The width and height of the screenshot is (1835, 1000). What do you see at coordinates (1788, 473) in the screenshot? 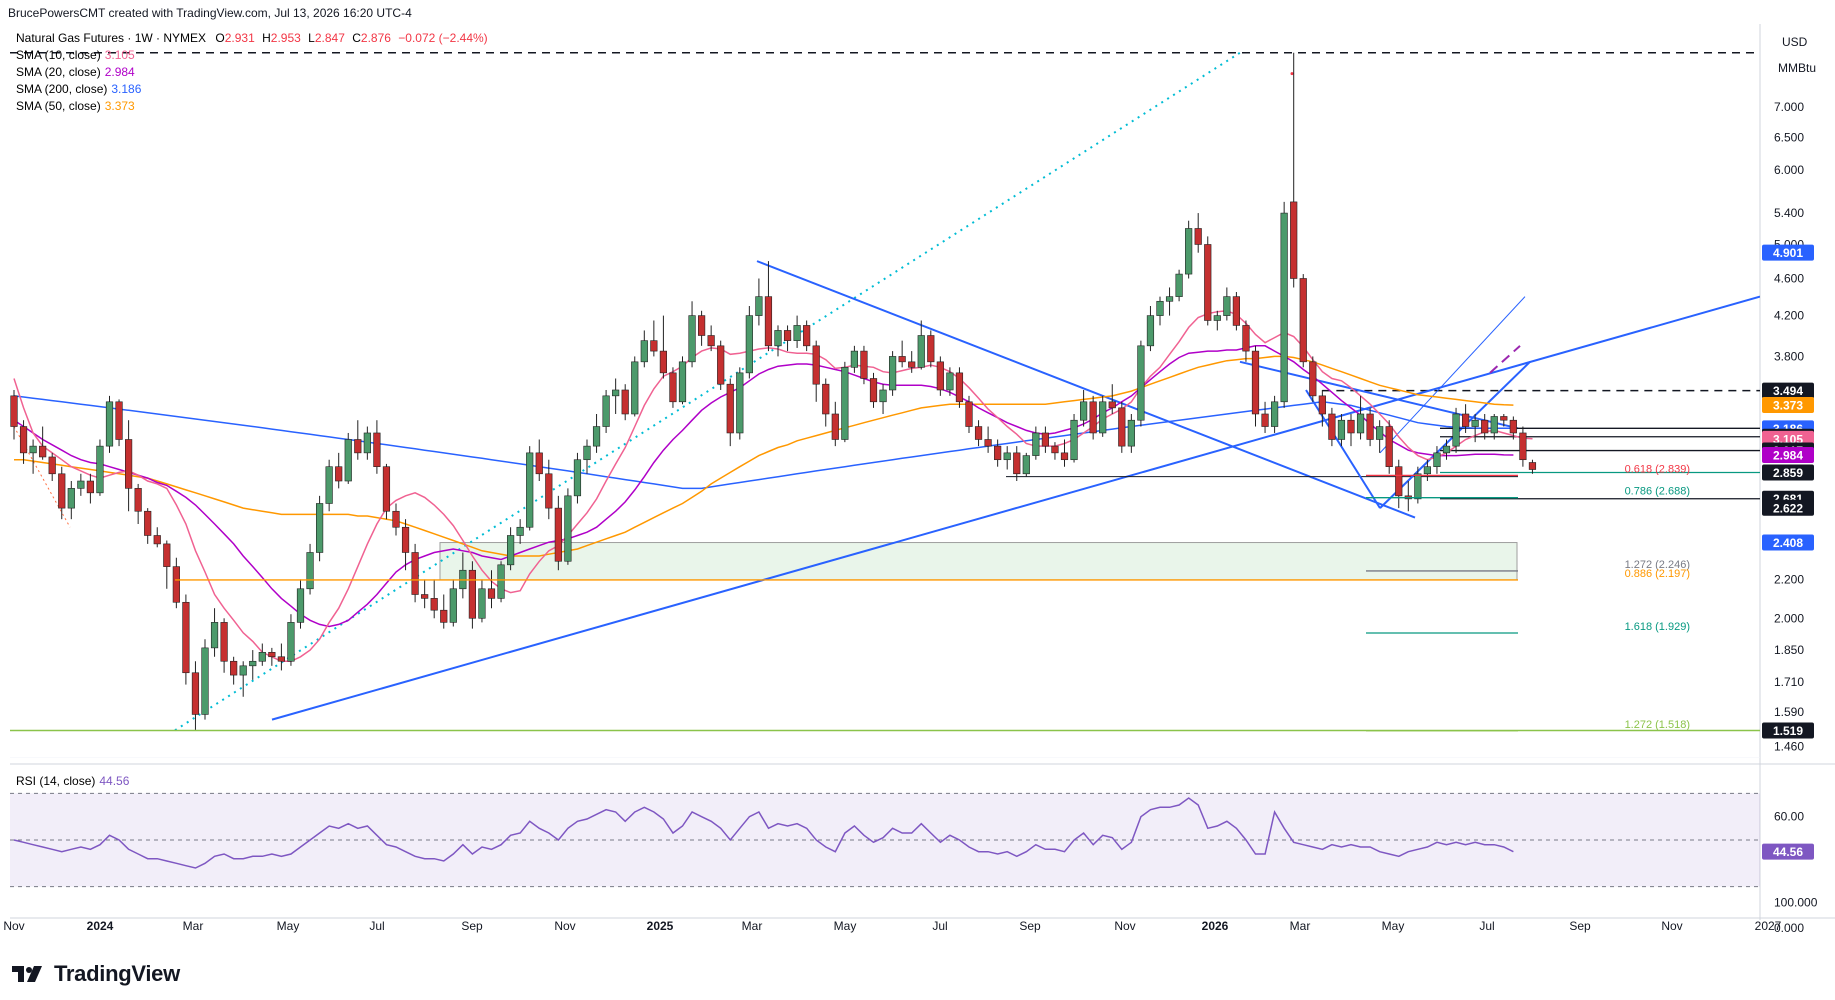
I see `price-tag-label: 2.859` at bounding box center [1788, 473].